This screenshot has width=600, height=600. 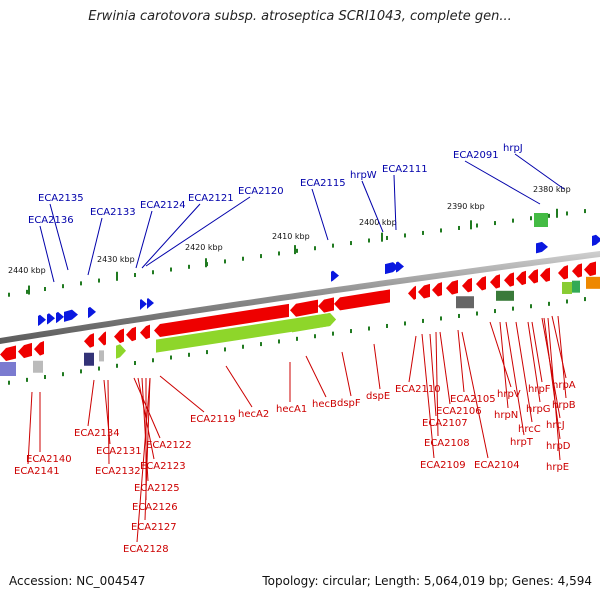 I want to click on gene-label: hrcJ, so click(x=555, y=425).